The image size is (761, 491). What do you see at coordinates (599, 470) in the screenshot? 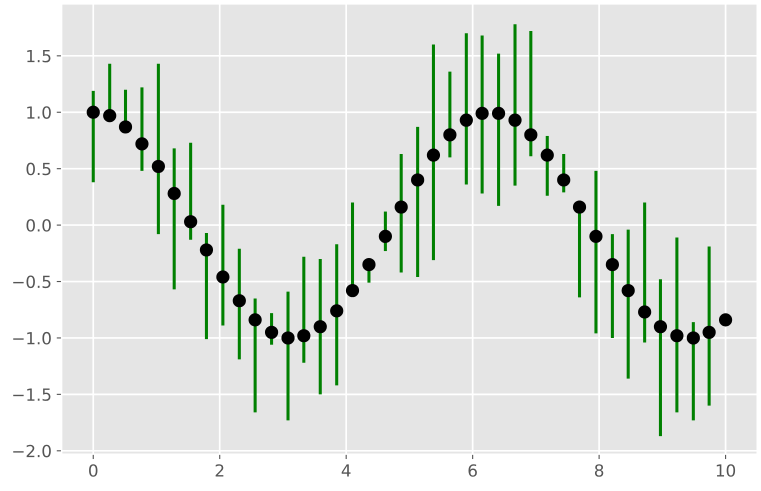
I see `x-tick-label: 8` at bounding box center [599, 470].